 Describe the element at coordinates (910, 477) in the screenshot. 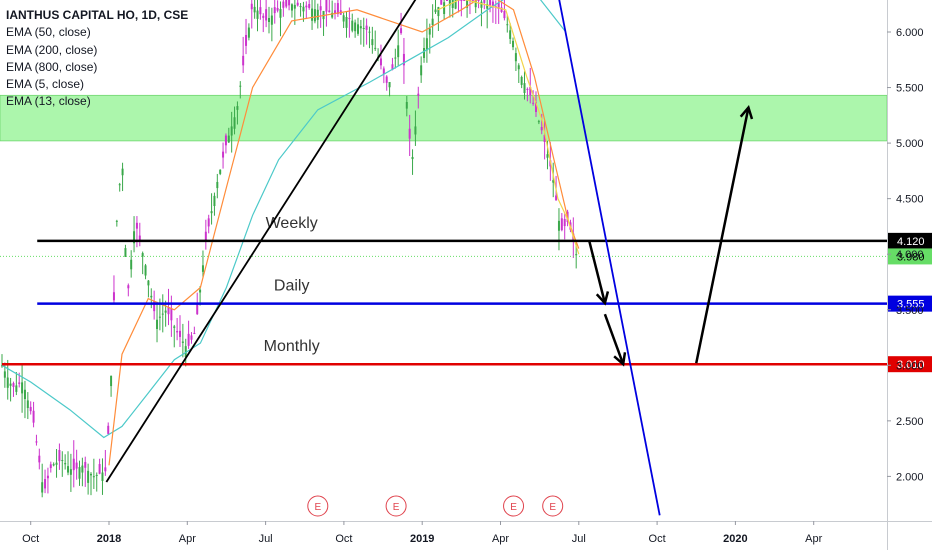

I see `y-tick-label: 2.000` at that location.